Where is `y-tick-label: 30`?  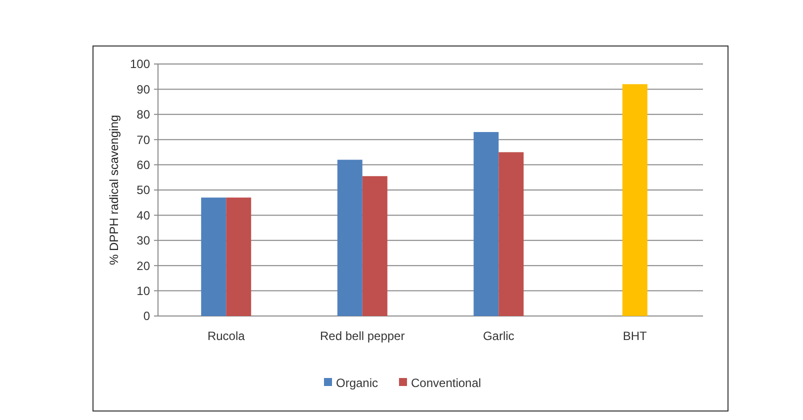
y-tick-label: 30 is located at coordinates (143, 241).